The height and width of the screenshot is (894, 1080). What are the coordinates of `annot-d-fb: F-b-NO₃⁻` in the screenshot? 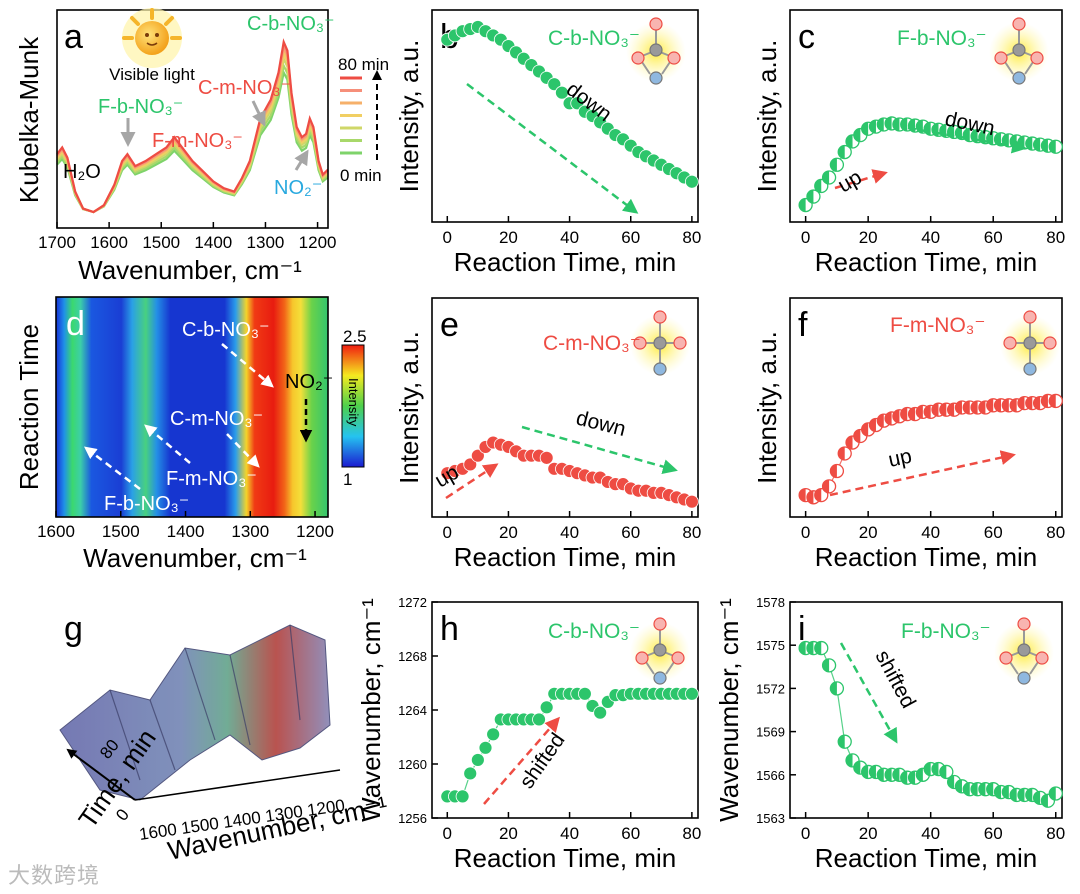 It's located at (146, 504).